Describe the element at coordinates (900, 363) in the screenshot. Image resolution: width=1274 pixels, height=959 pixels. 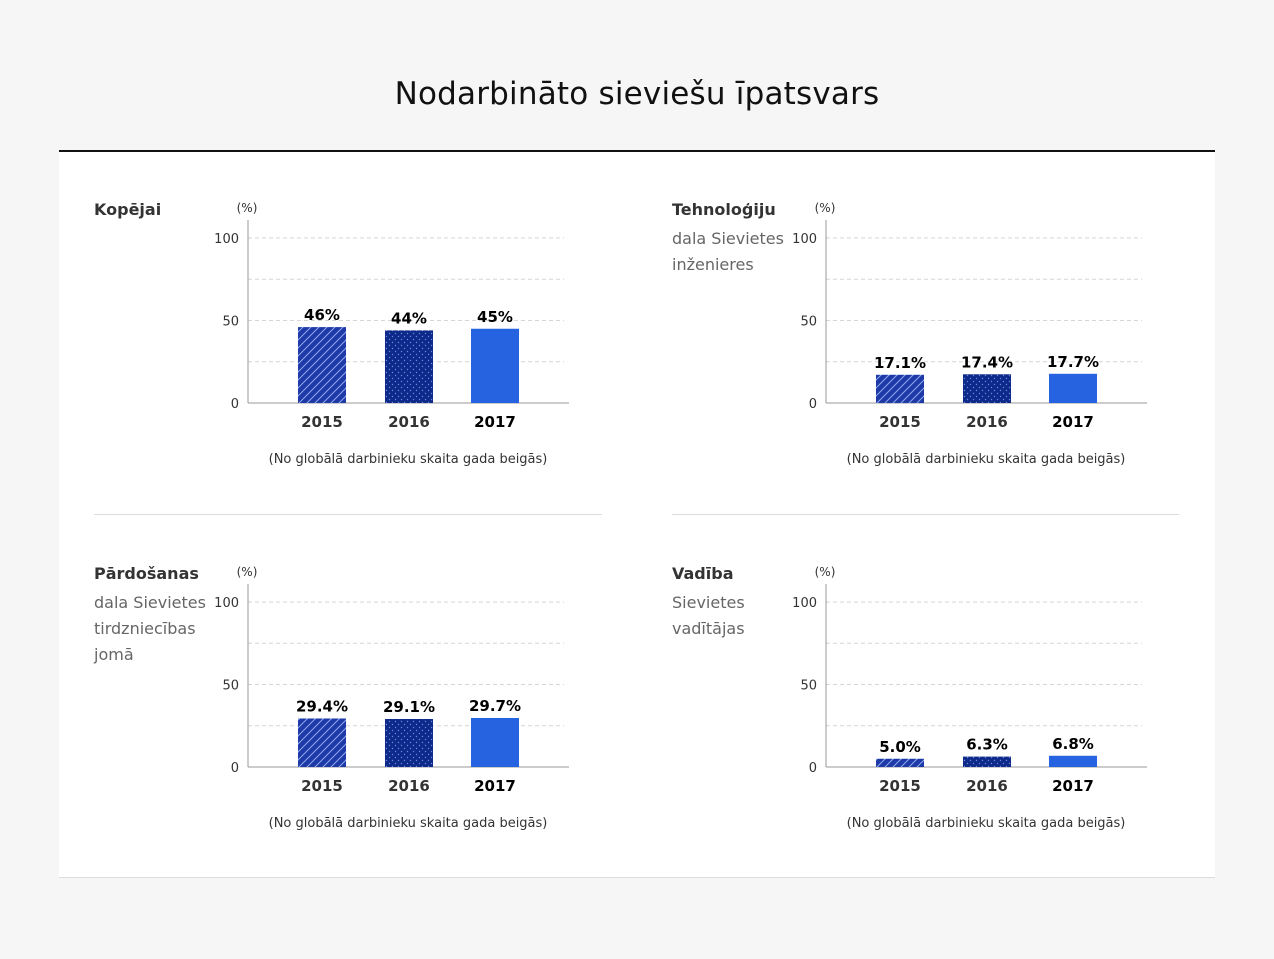
I see `bar-value-label: 17.1%` at that location.